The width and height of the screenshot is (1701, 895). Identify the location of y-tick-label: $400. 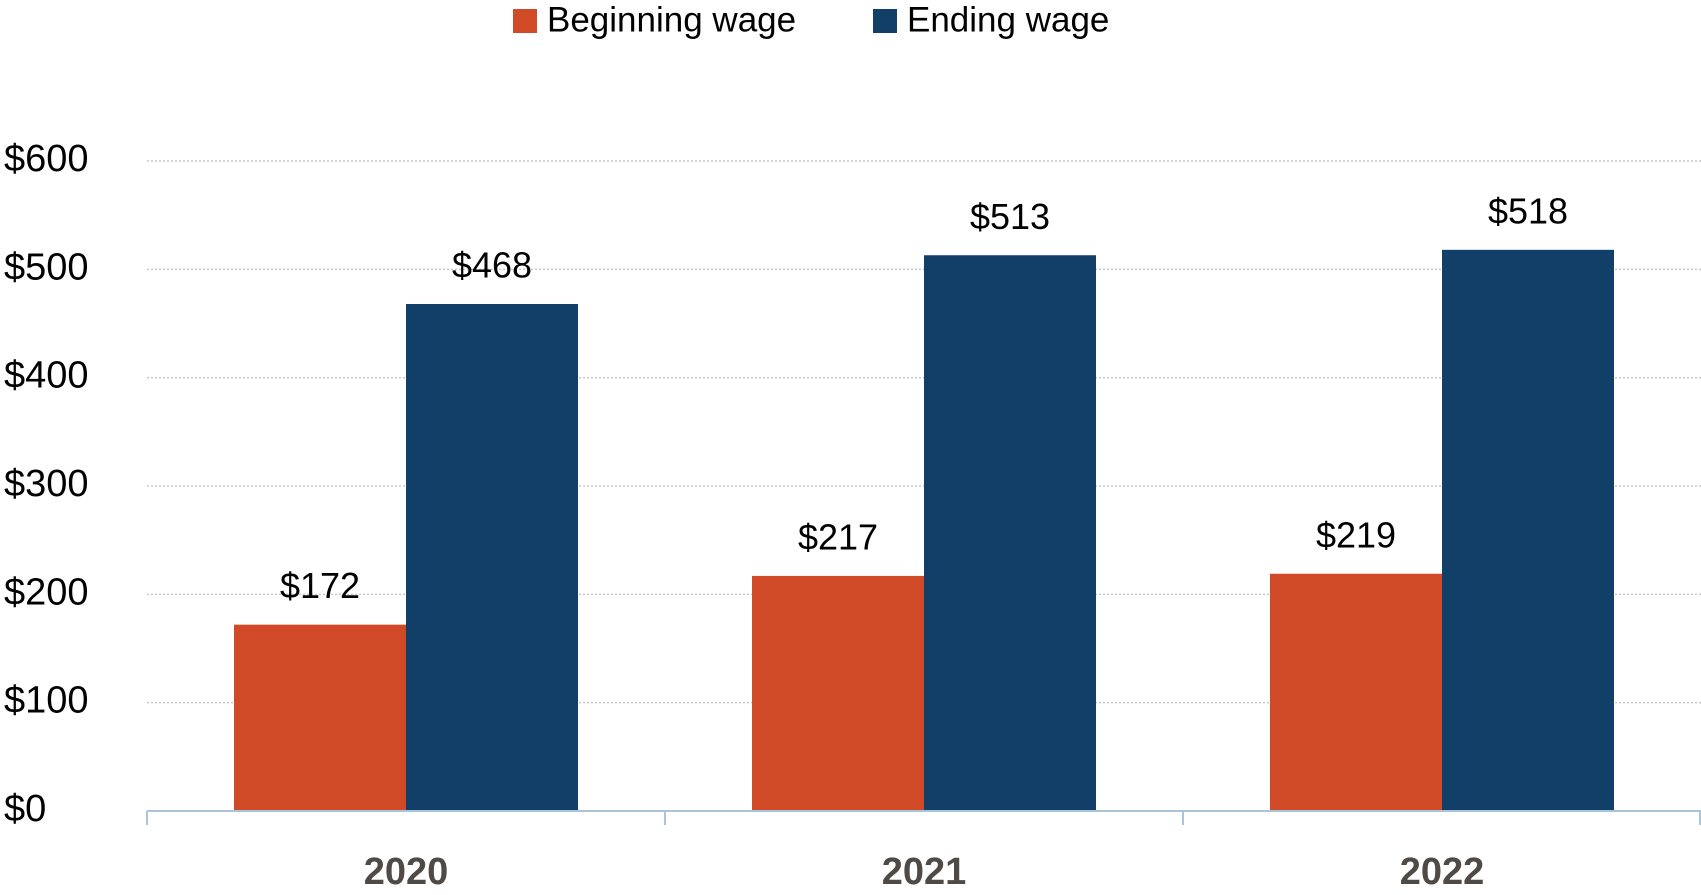
(46, 376).